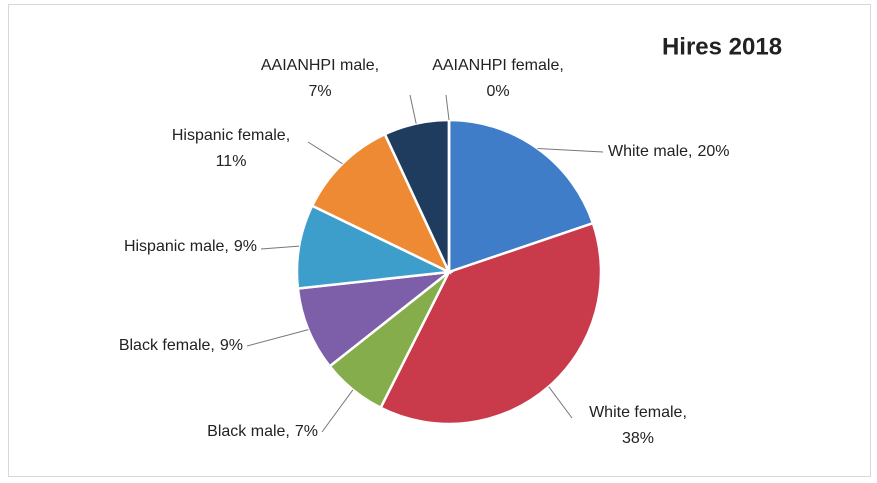  Describe the element at coordinates (713, 151) in the screenshot. I see `value-label: 20%` at that location.